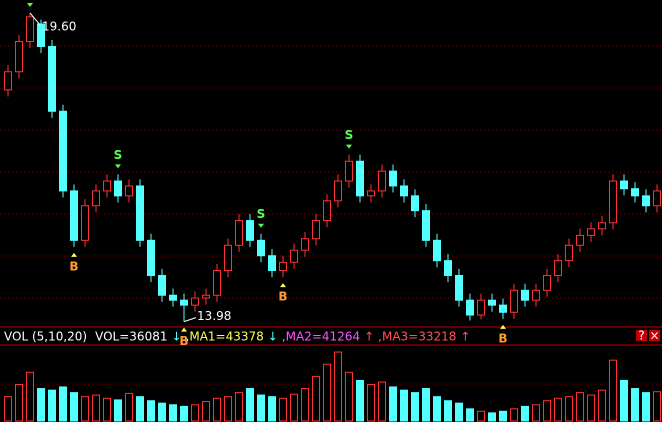 Image resolution: width=662 pixels, height=422 pixels. What do you see at coordinates (225, 337) in the screenshot?
I see `volume-header-text: ,MA1=43378` at bounding box center [225, 337].